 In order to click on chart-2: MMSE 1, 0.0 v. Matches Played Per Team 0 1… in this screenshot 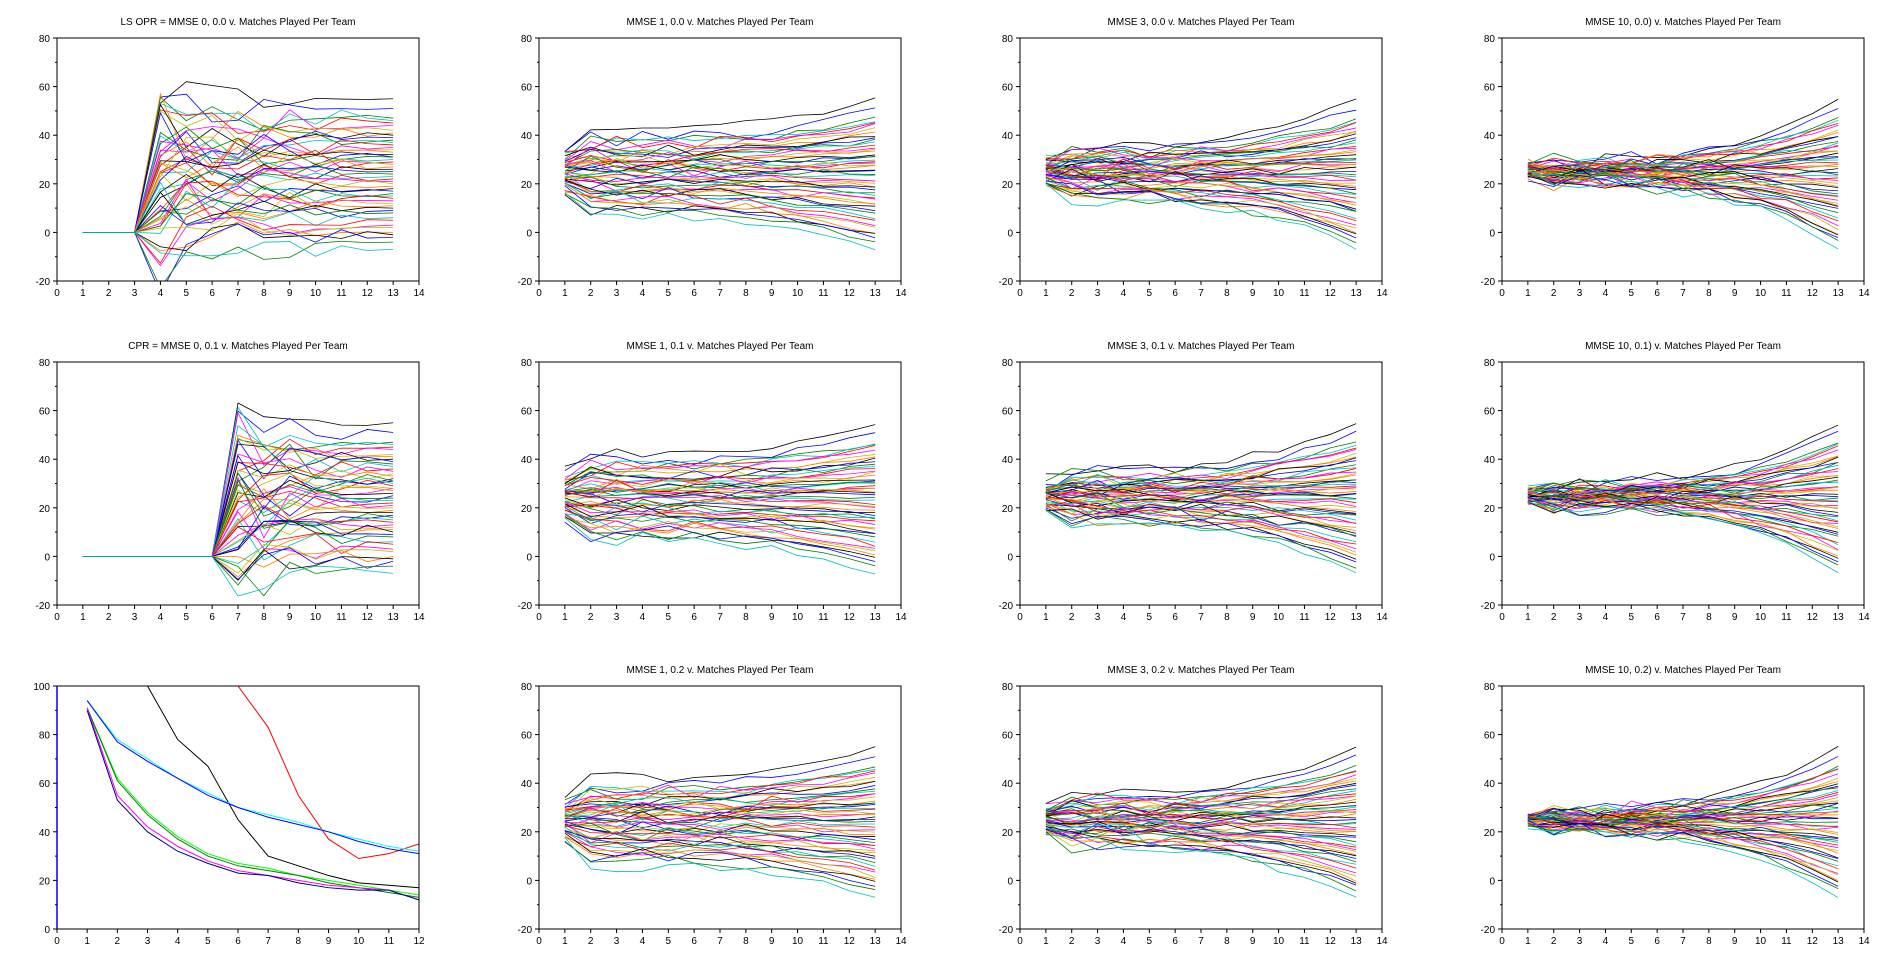, I will do `click(712, 158)`.